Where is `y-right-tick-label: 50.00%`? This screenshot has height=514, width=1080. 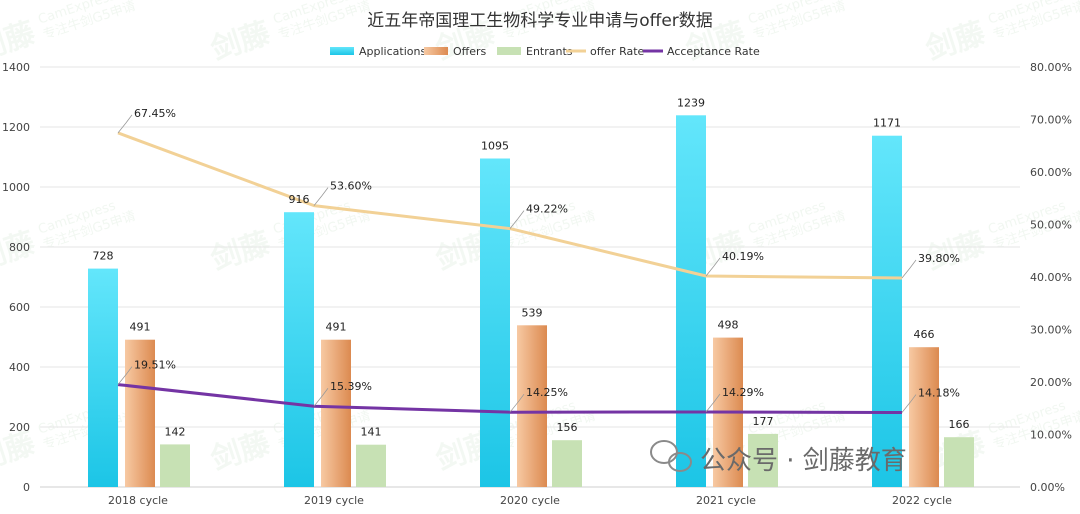 y-right-tick-label: 50.00% is located at coordinates (1051, 225).